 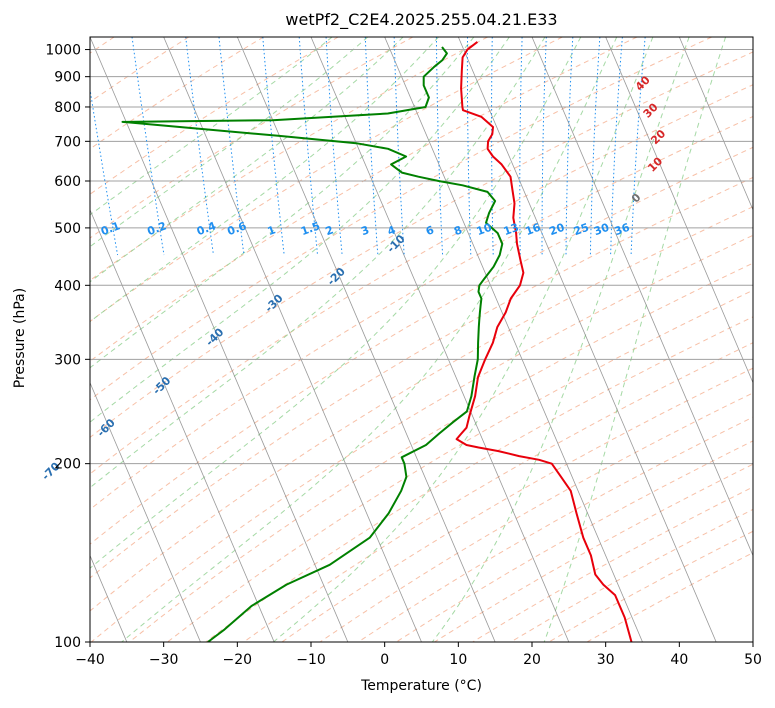 What do you see at coordinates (110, 228) in the screenshot?
I see `mixing-ratio-label: 0.1` at bounding box center [110, 228].